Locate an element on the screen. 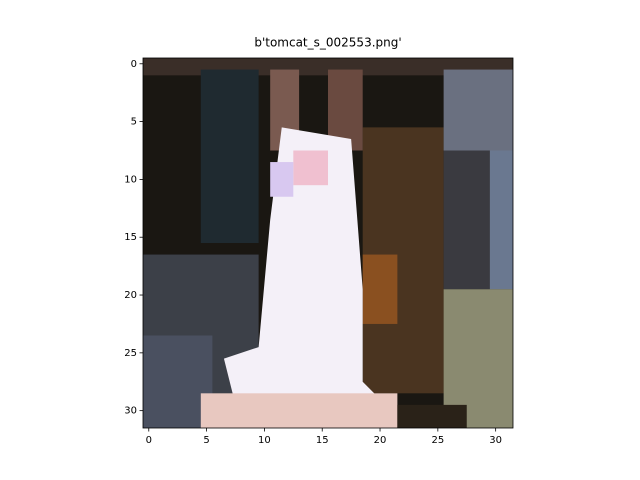 Image resolution: width=640 pixels, height=480 pixels. x-tick-label: 0 is located at coordinates (149, 440).